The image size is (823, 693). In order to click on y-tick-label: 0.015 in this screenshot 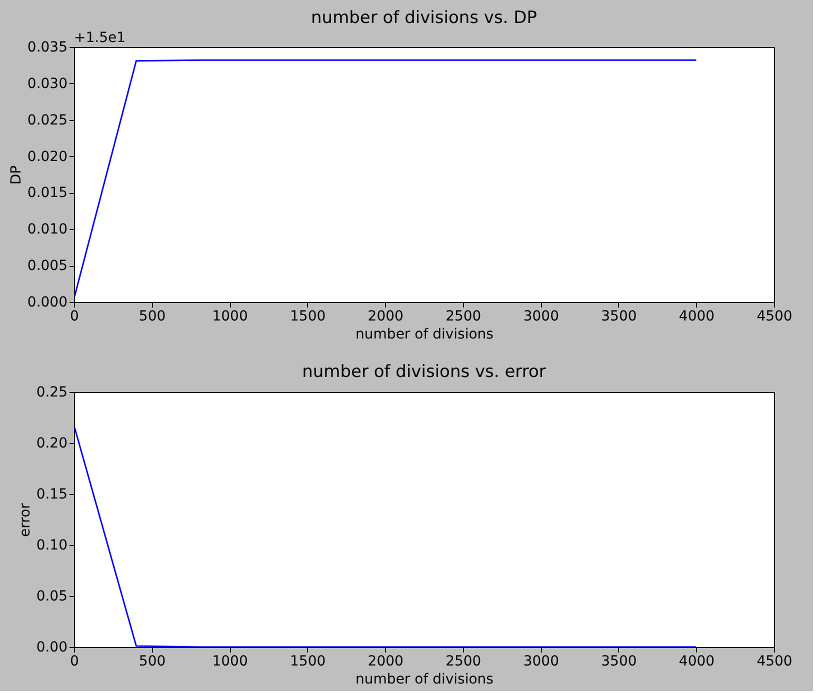, I will do `click(47, 193)`.